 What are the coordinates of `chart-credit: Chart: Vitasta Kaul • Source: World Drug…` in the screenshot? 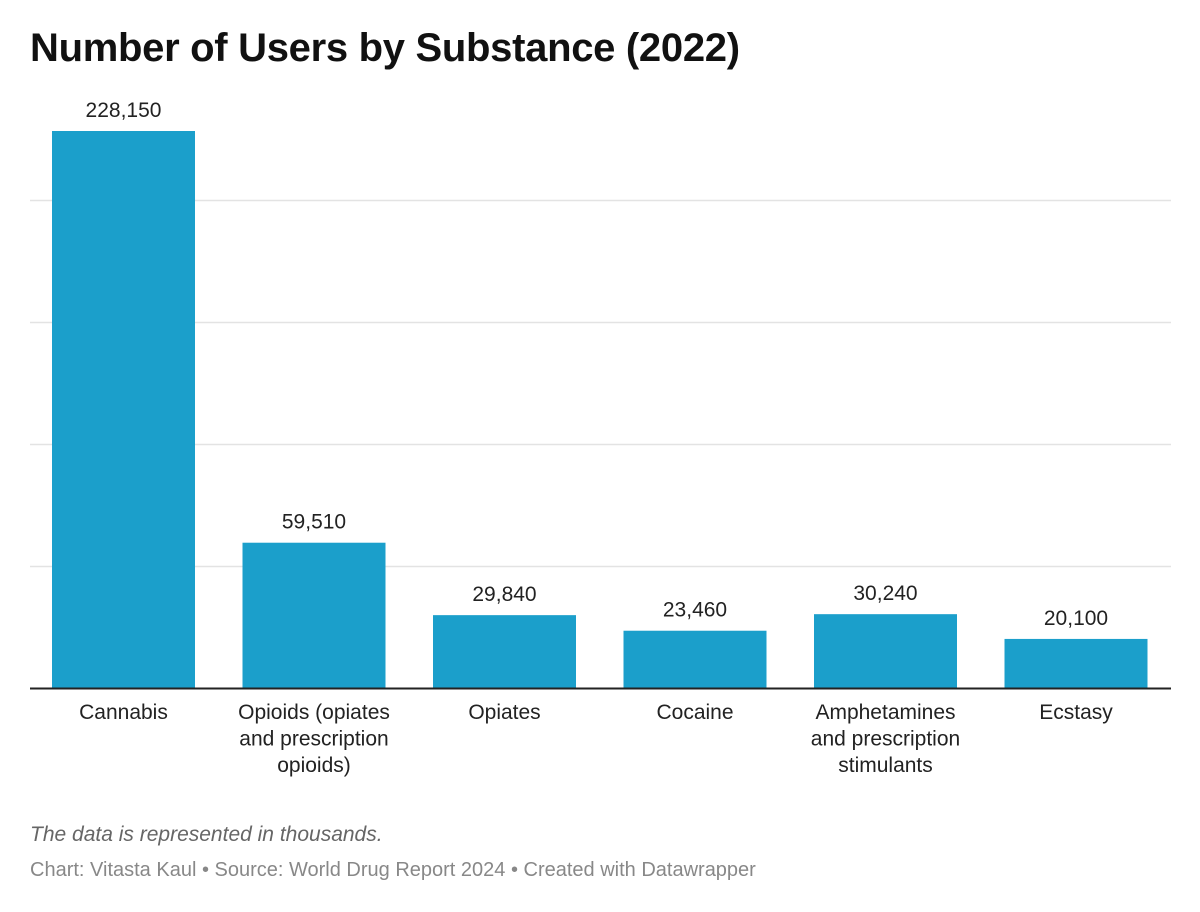 It's located at (393, 870).